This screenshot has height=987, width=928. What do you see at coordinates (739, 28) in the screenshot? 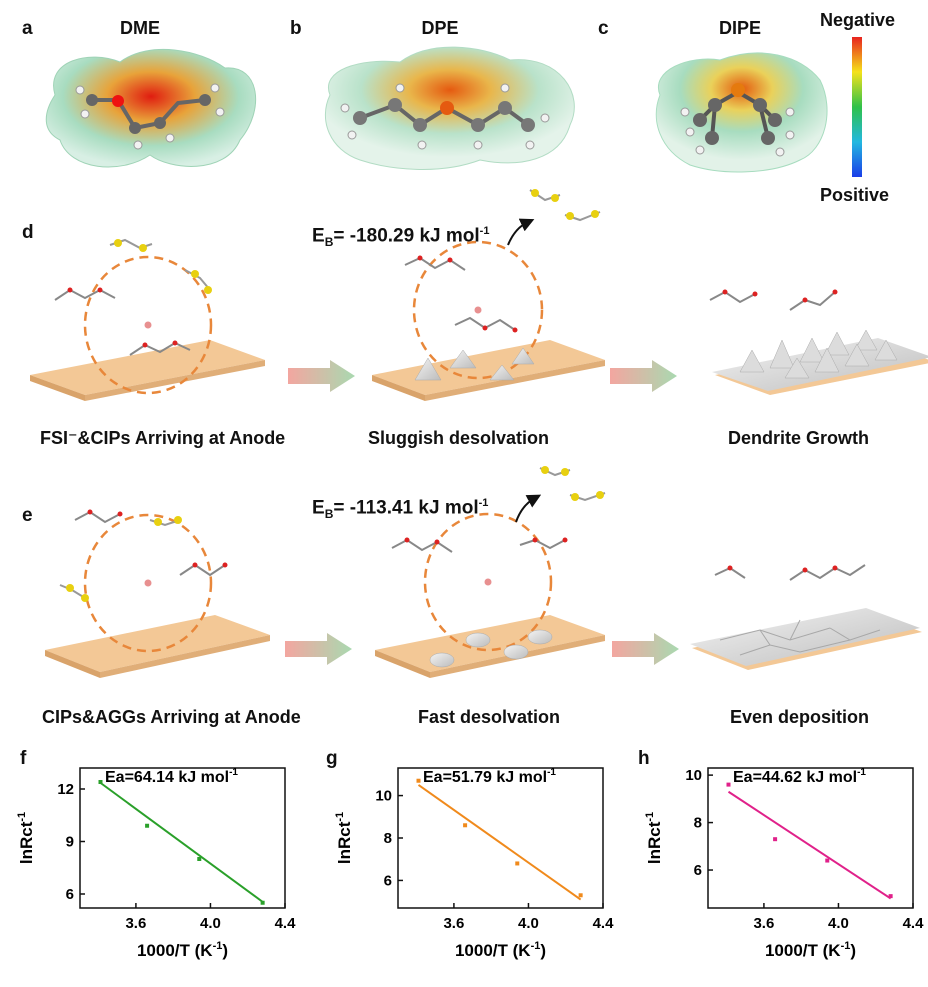
I see `panel-title-dipe: DIPE` at bounding box center [739, 28].